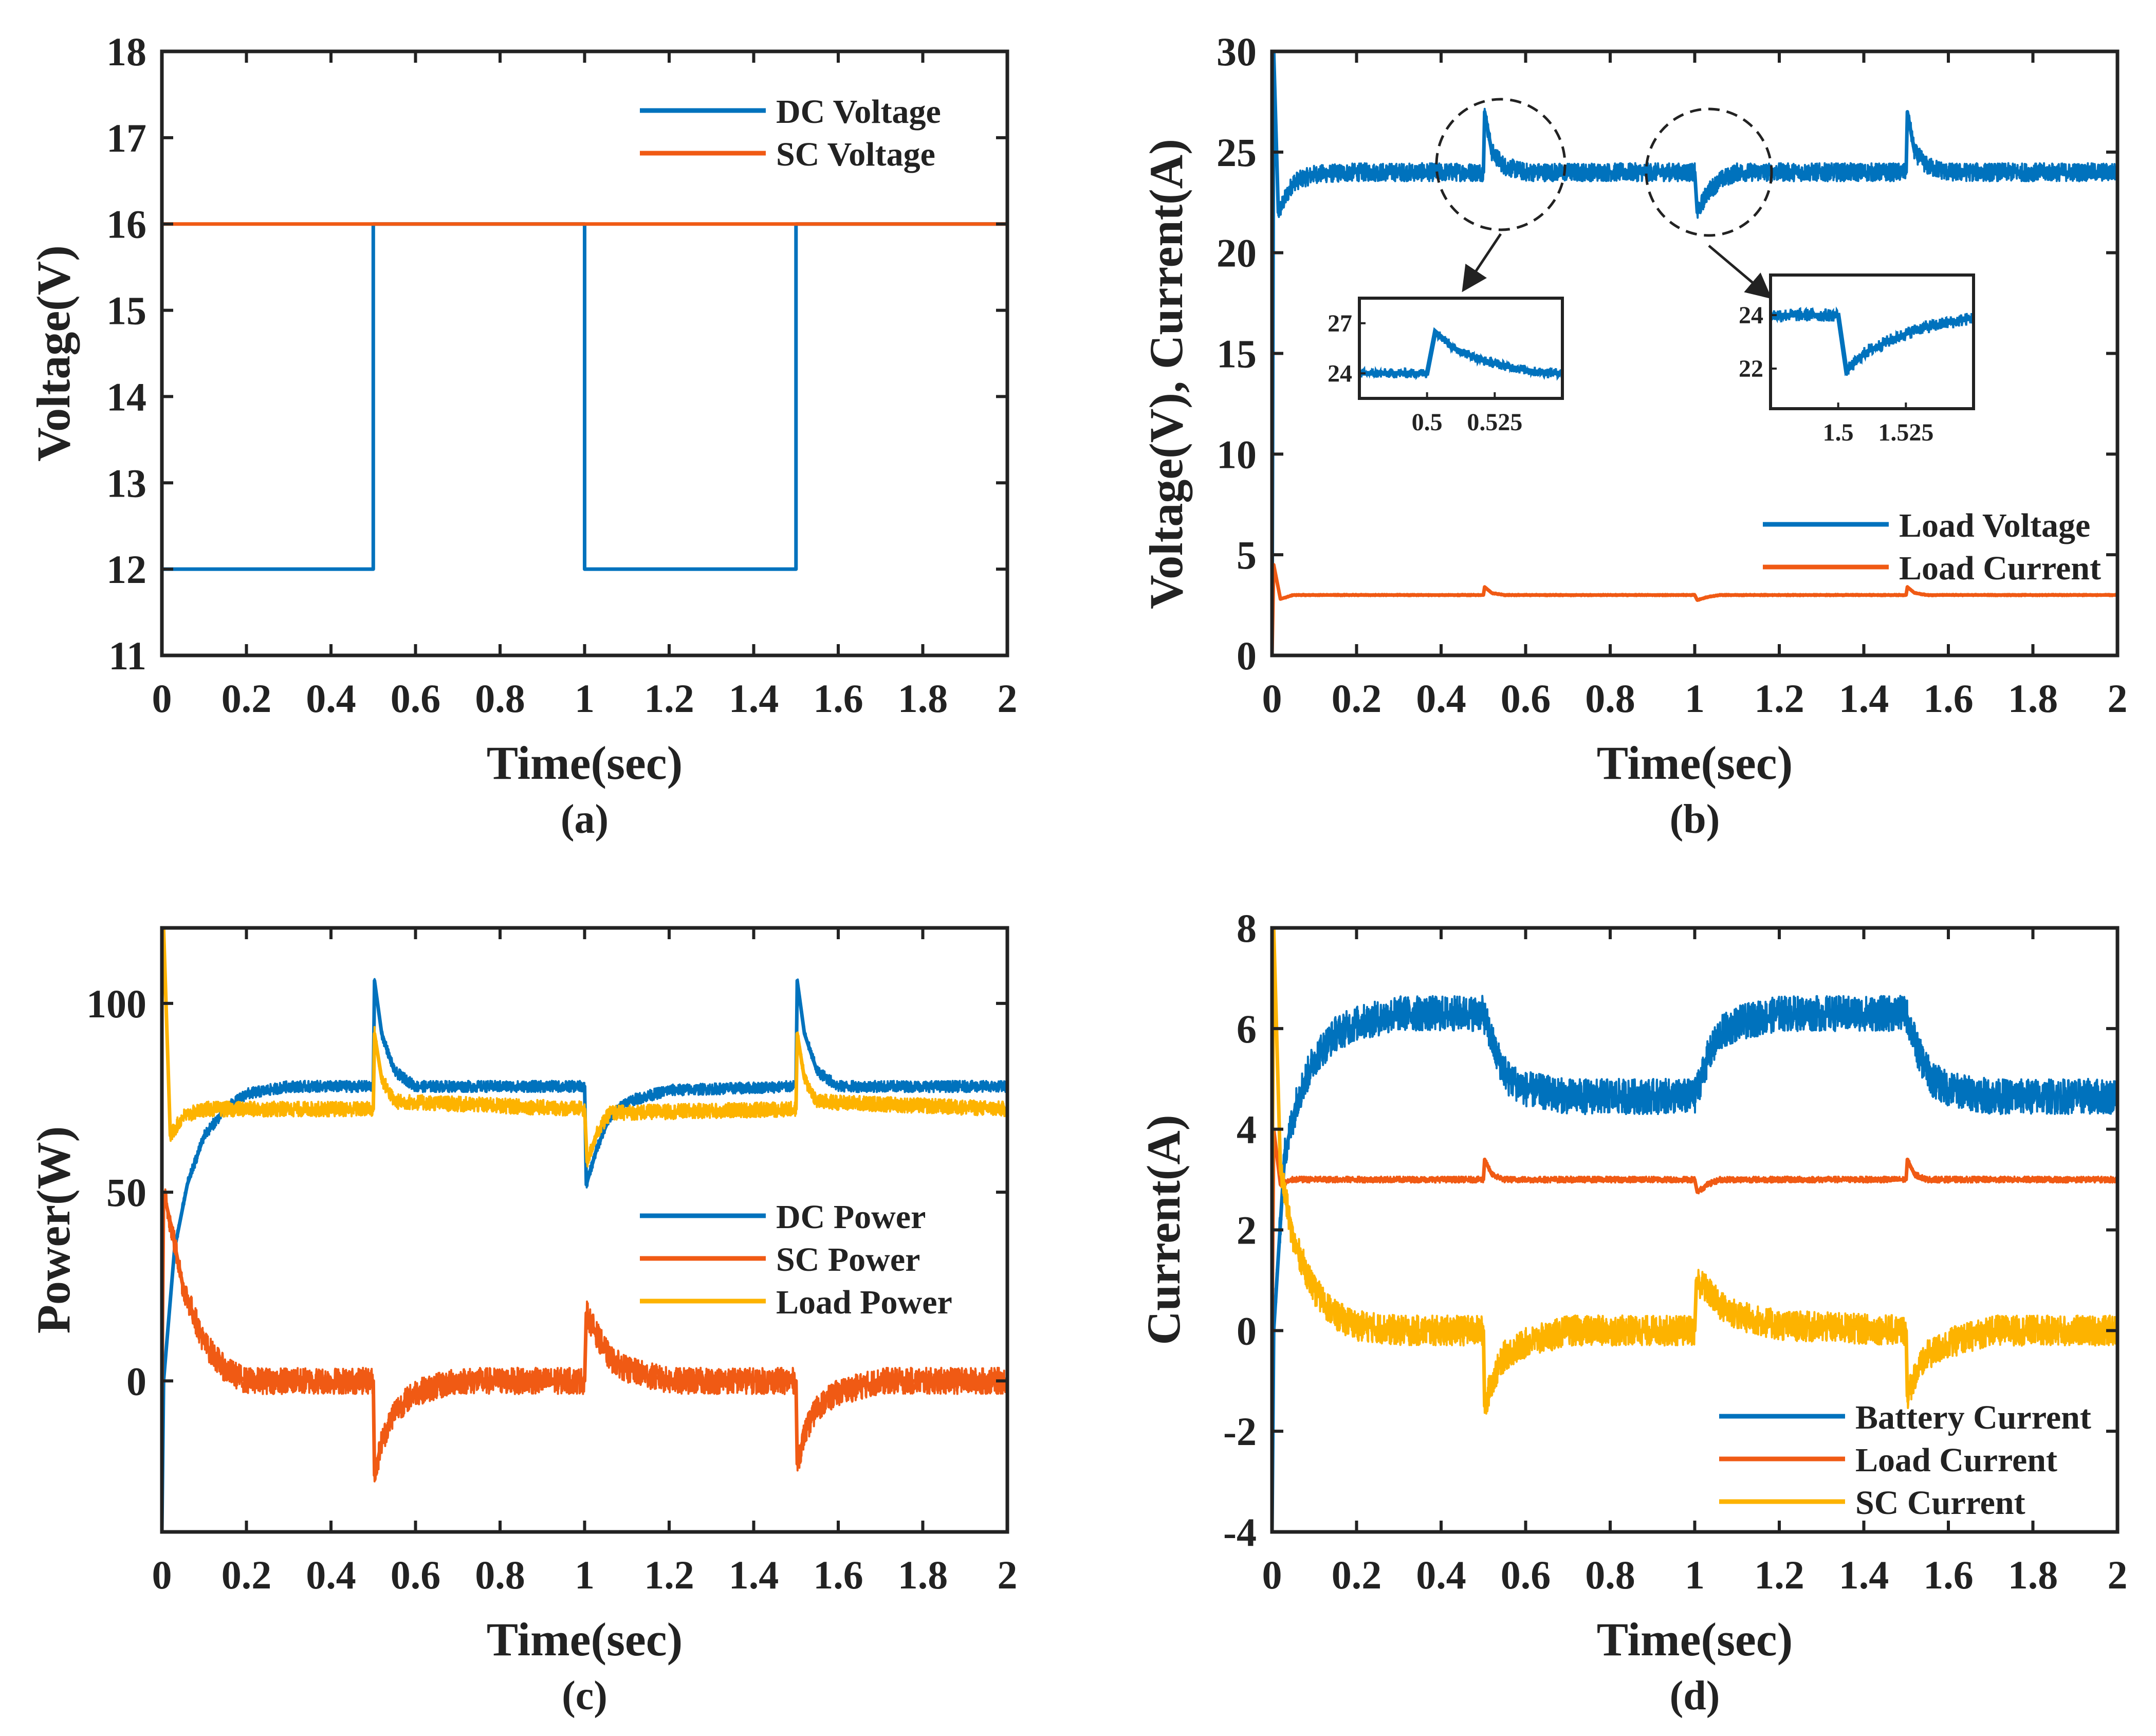  Describe the element at coordinates (1166, 374) in the screenshot. I see `y-axis-label: Voltage(V), Current(A)` at that location.